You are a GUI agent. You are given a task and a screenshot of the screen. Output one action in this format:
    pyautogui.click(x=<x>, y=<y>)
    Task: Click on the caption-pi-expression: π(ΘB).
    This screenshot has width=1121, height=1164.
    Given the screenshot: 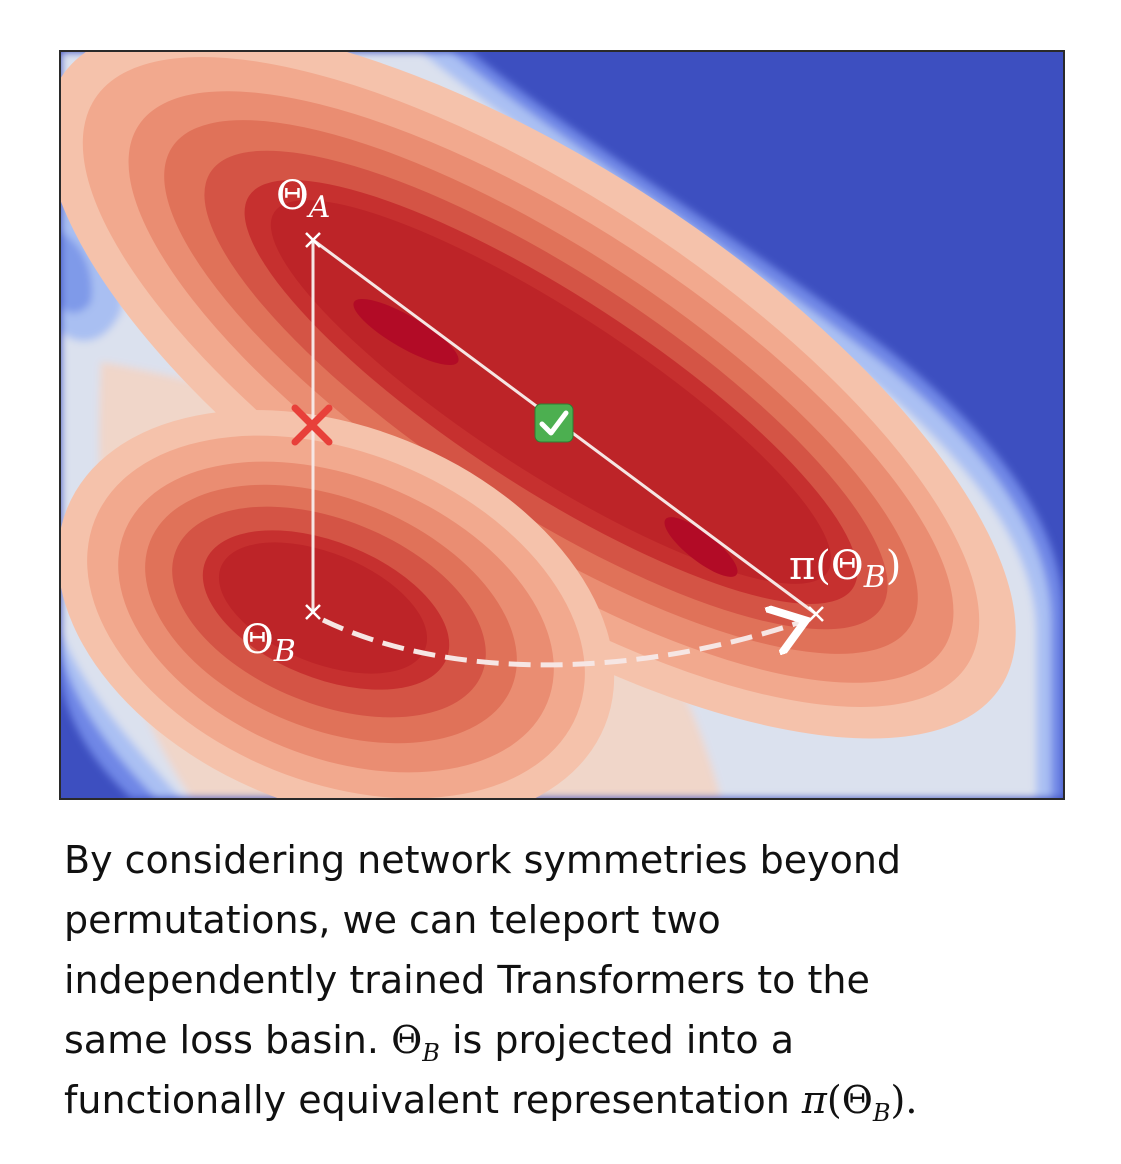 What is the action you would take?
    pyautogui.click(x=859, y=1102)
    